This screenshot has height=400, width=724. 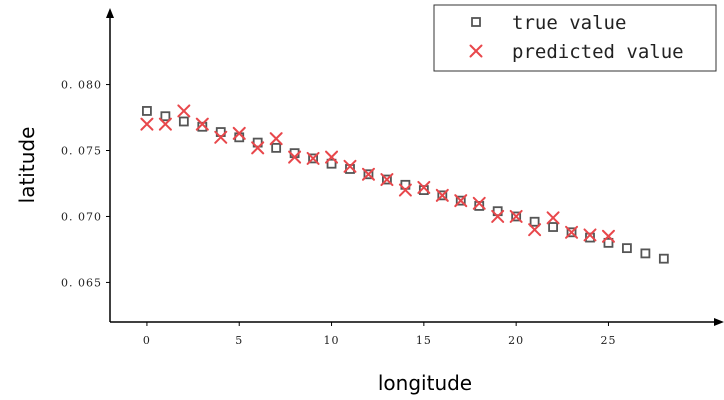 What do you see at coordinates (239, 340) in the screenshot?
I see `x-tick-label: 5` at bounding box center [239, 340].